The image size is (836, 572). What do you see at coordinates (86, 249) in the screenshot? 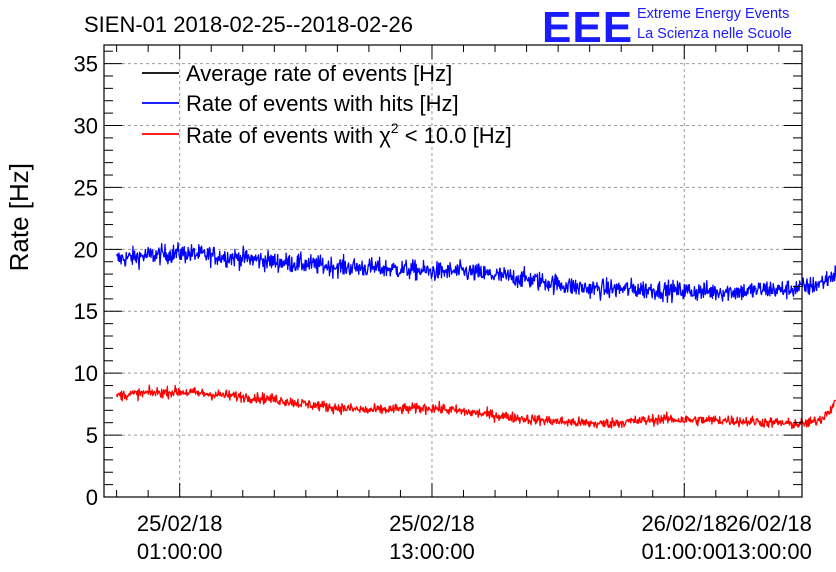
I see `y-tick-label: 20` at bounding box center [86, 249].